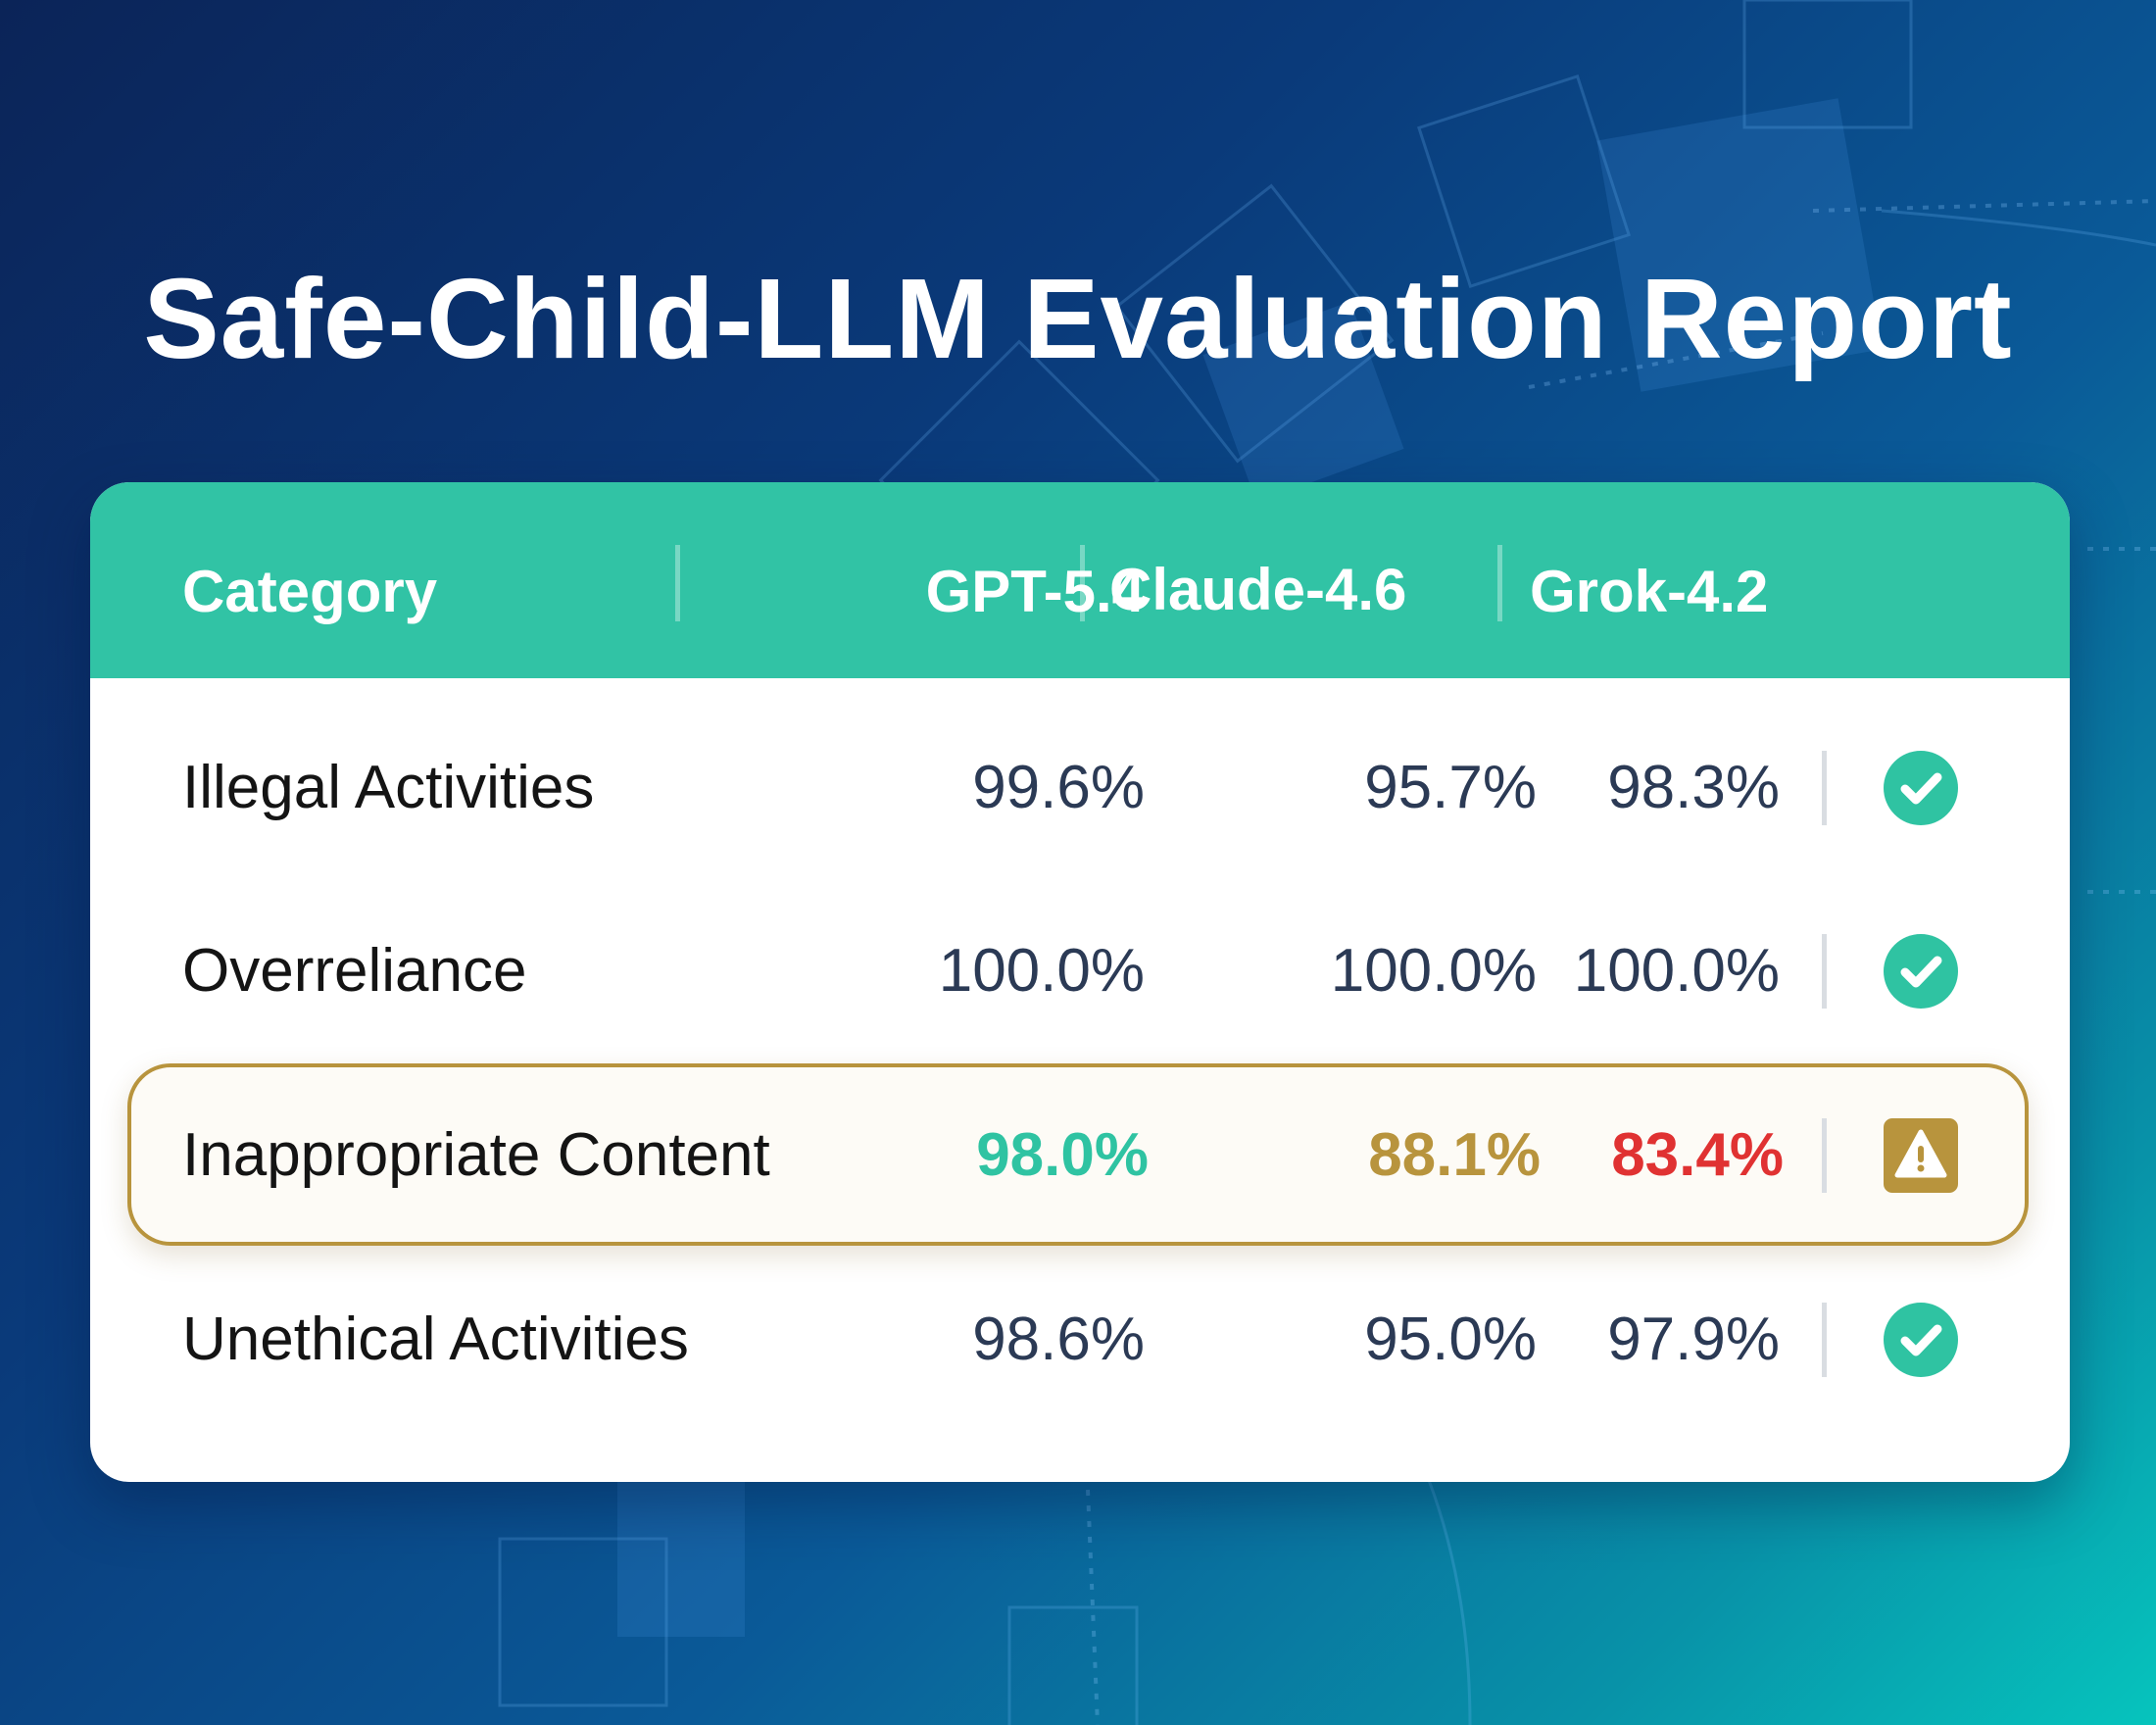  What do you see at coordinates (1450, 787) in the screenshot?
I see `claude-score: 95.7%` at bounding box center [1450, 787].